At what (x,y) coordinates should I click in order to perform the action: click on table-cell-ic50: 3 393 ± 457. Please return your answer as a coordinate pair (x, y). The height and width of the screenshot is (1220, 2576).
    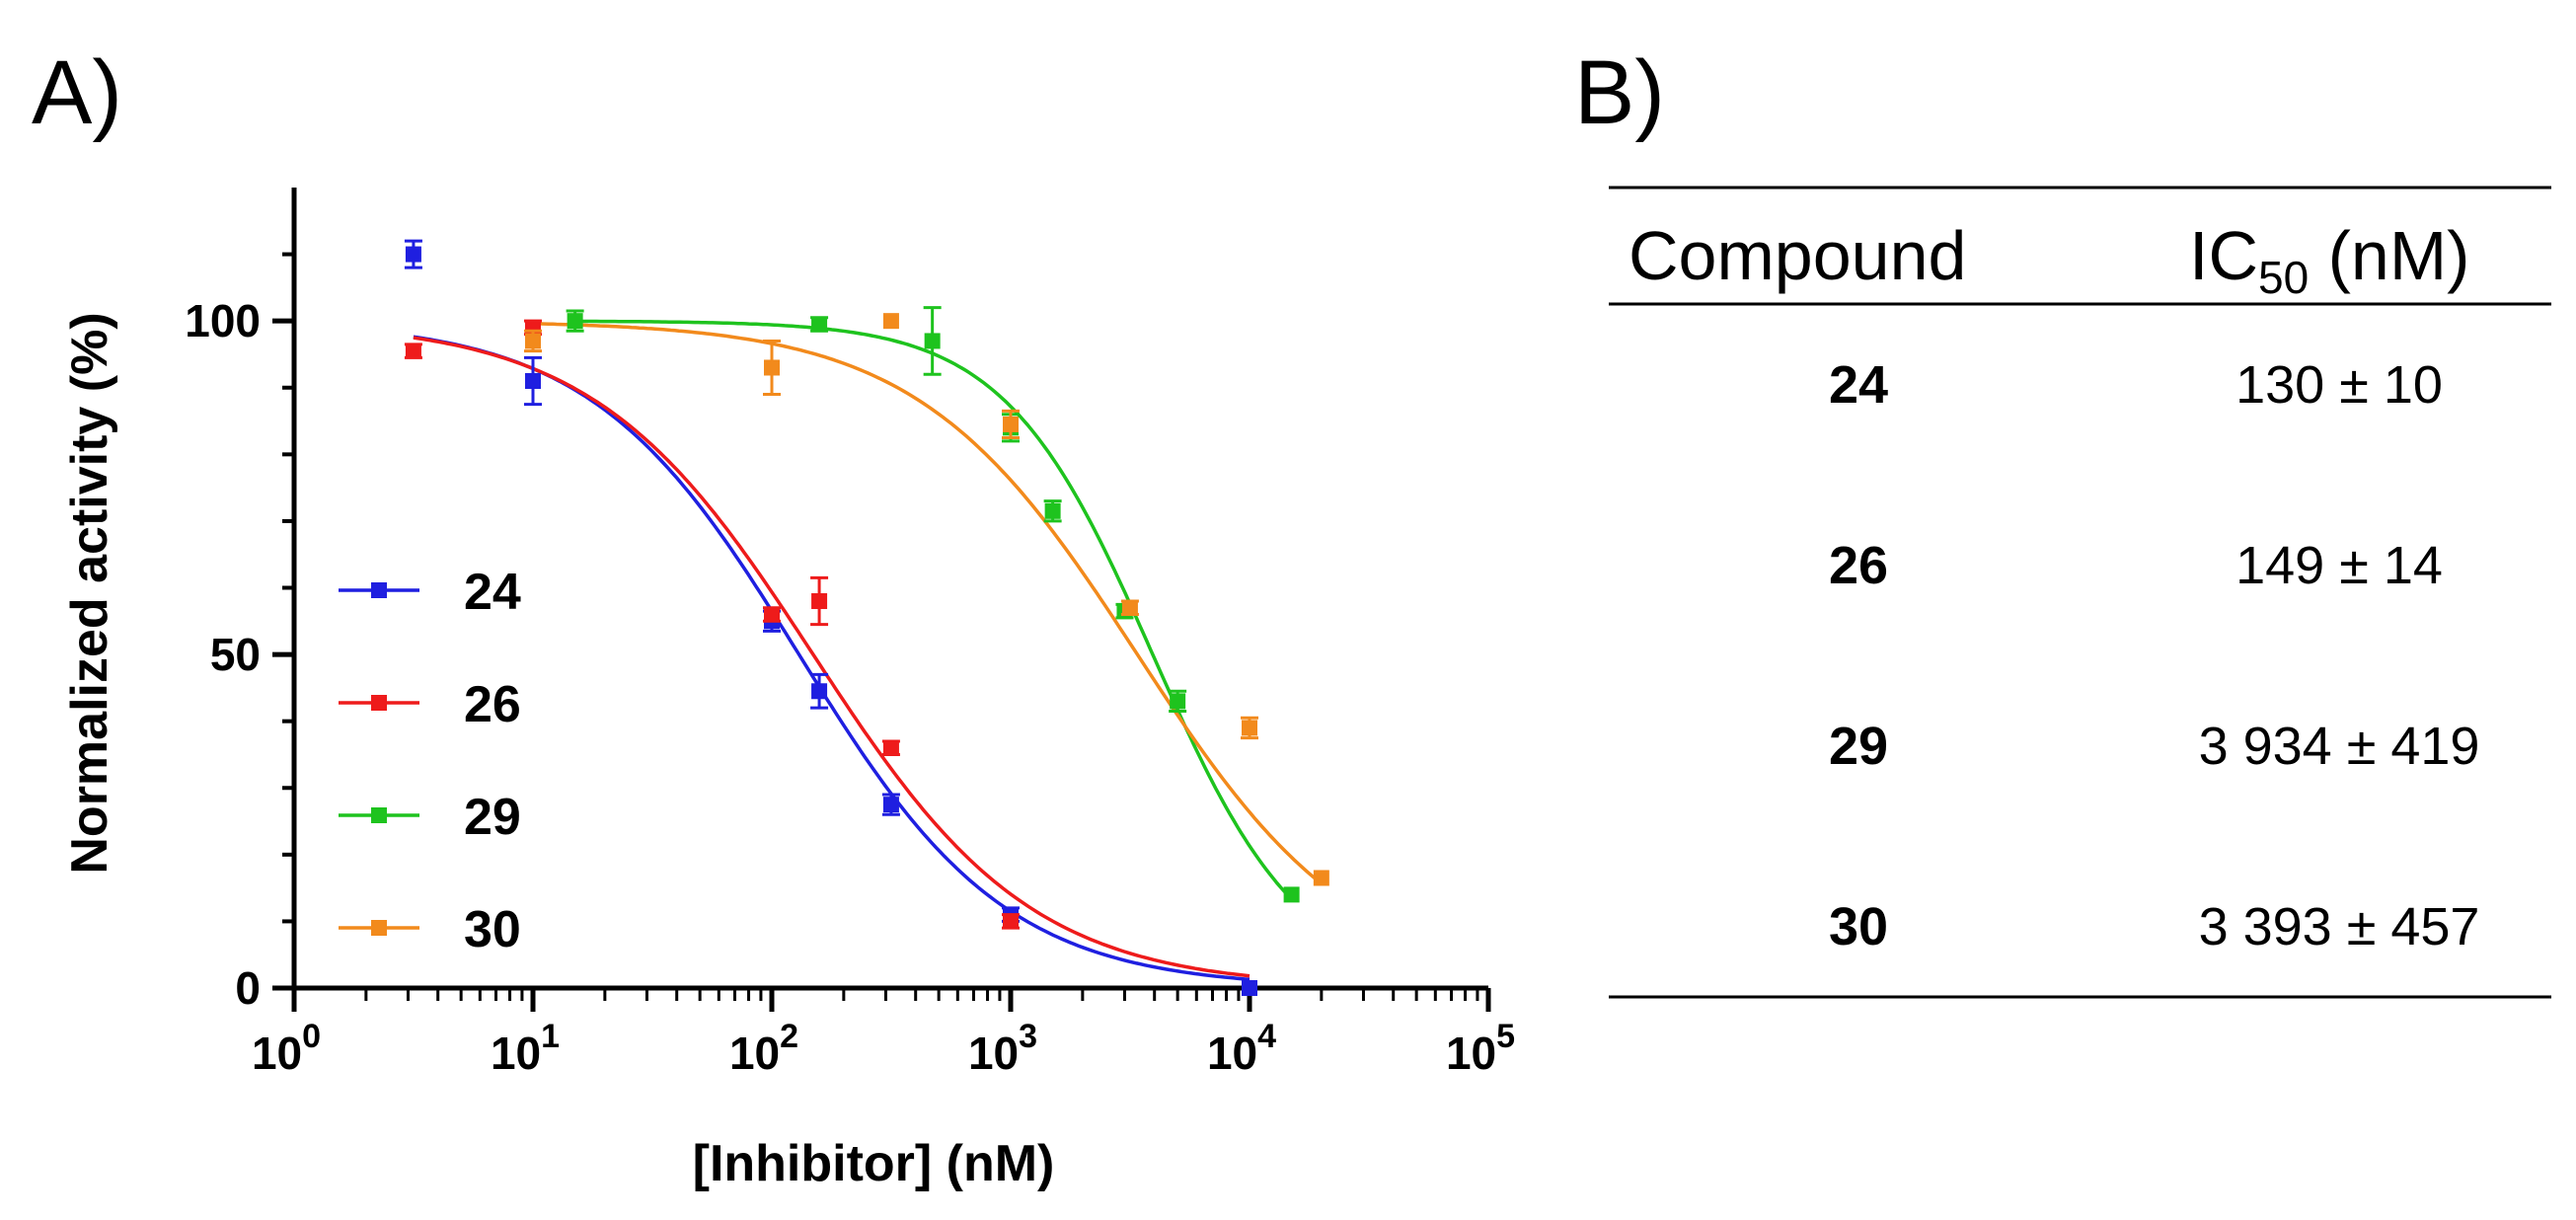
    Looking at the image, I should click on (2339, 927).